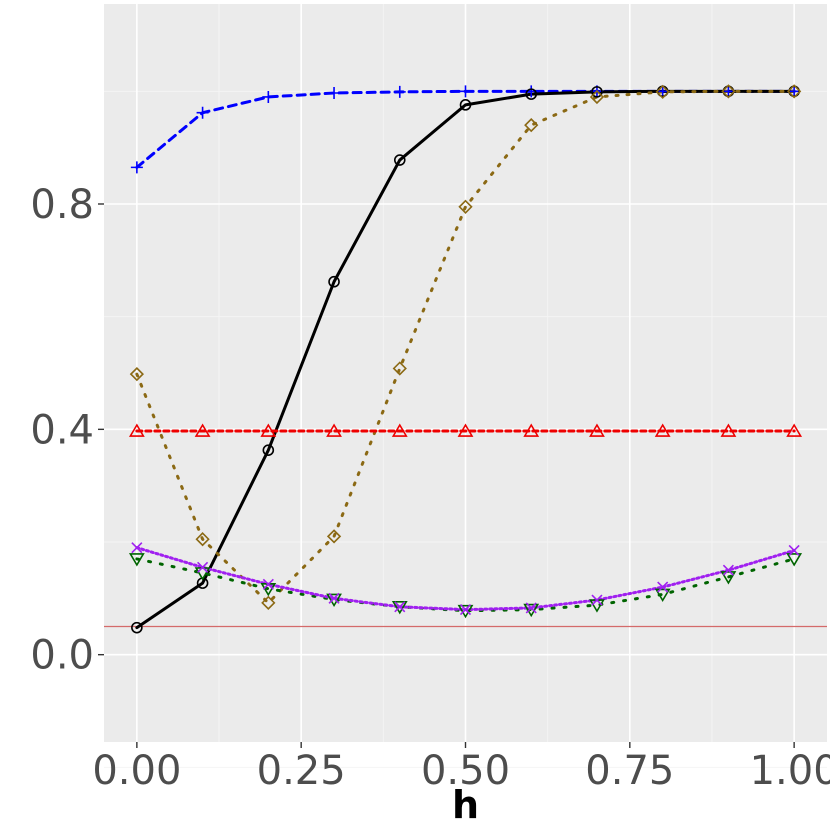  What do you see at coordinates (465, 771) in the screenshot?
I see `x-tick-label: 0.50` at bounding box center [465, 771].